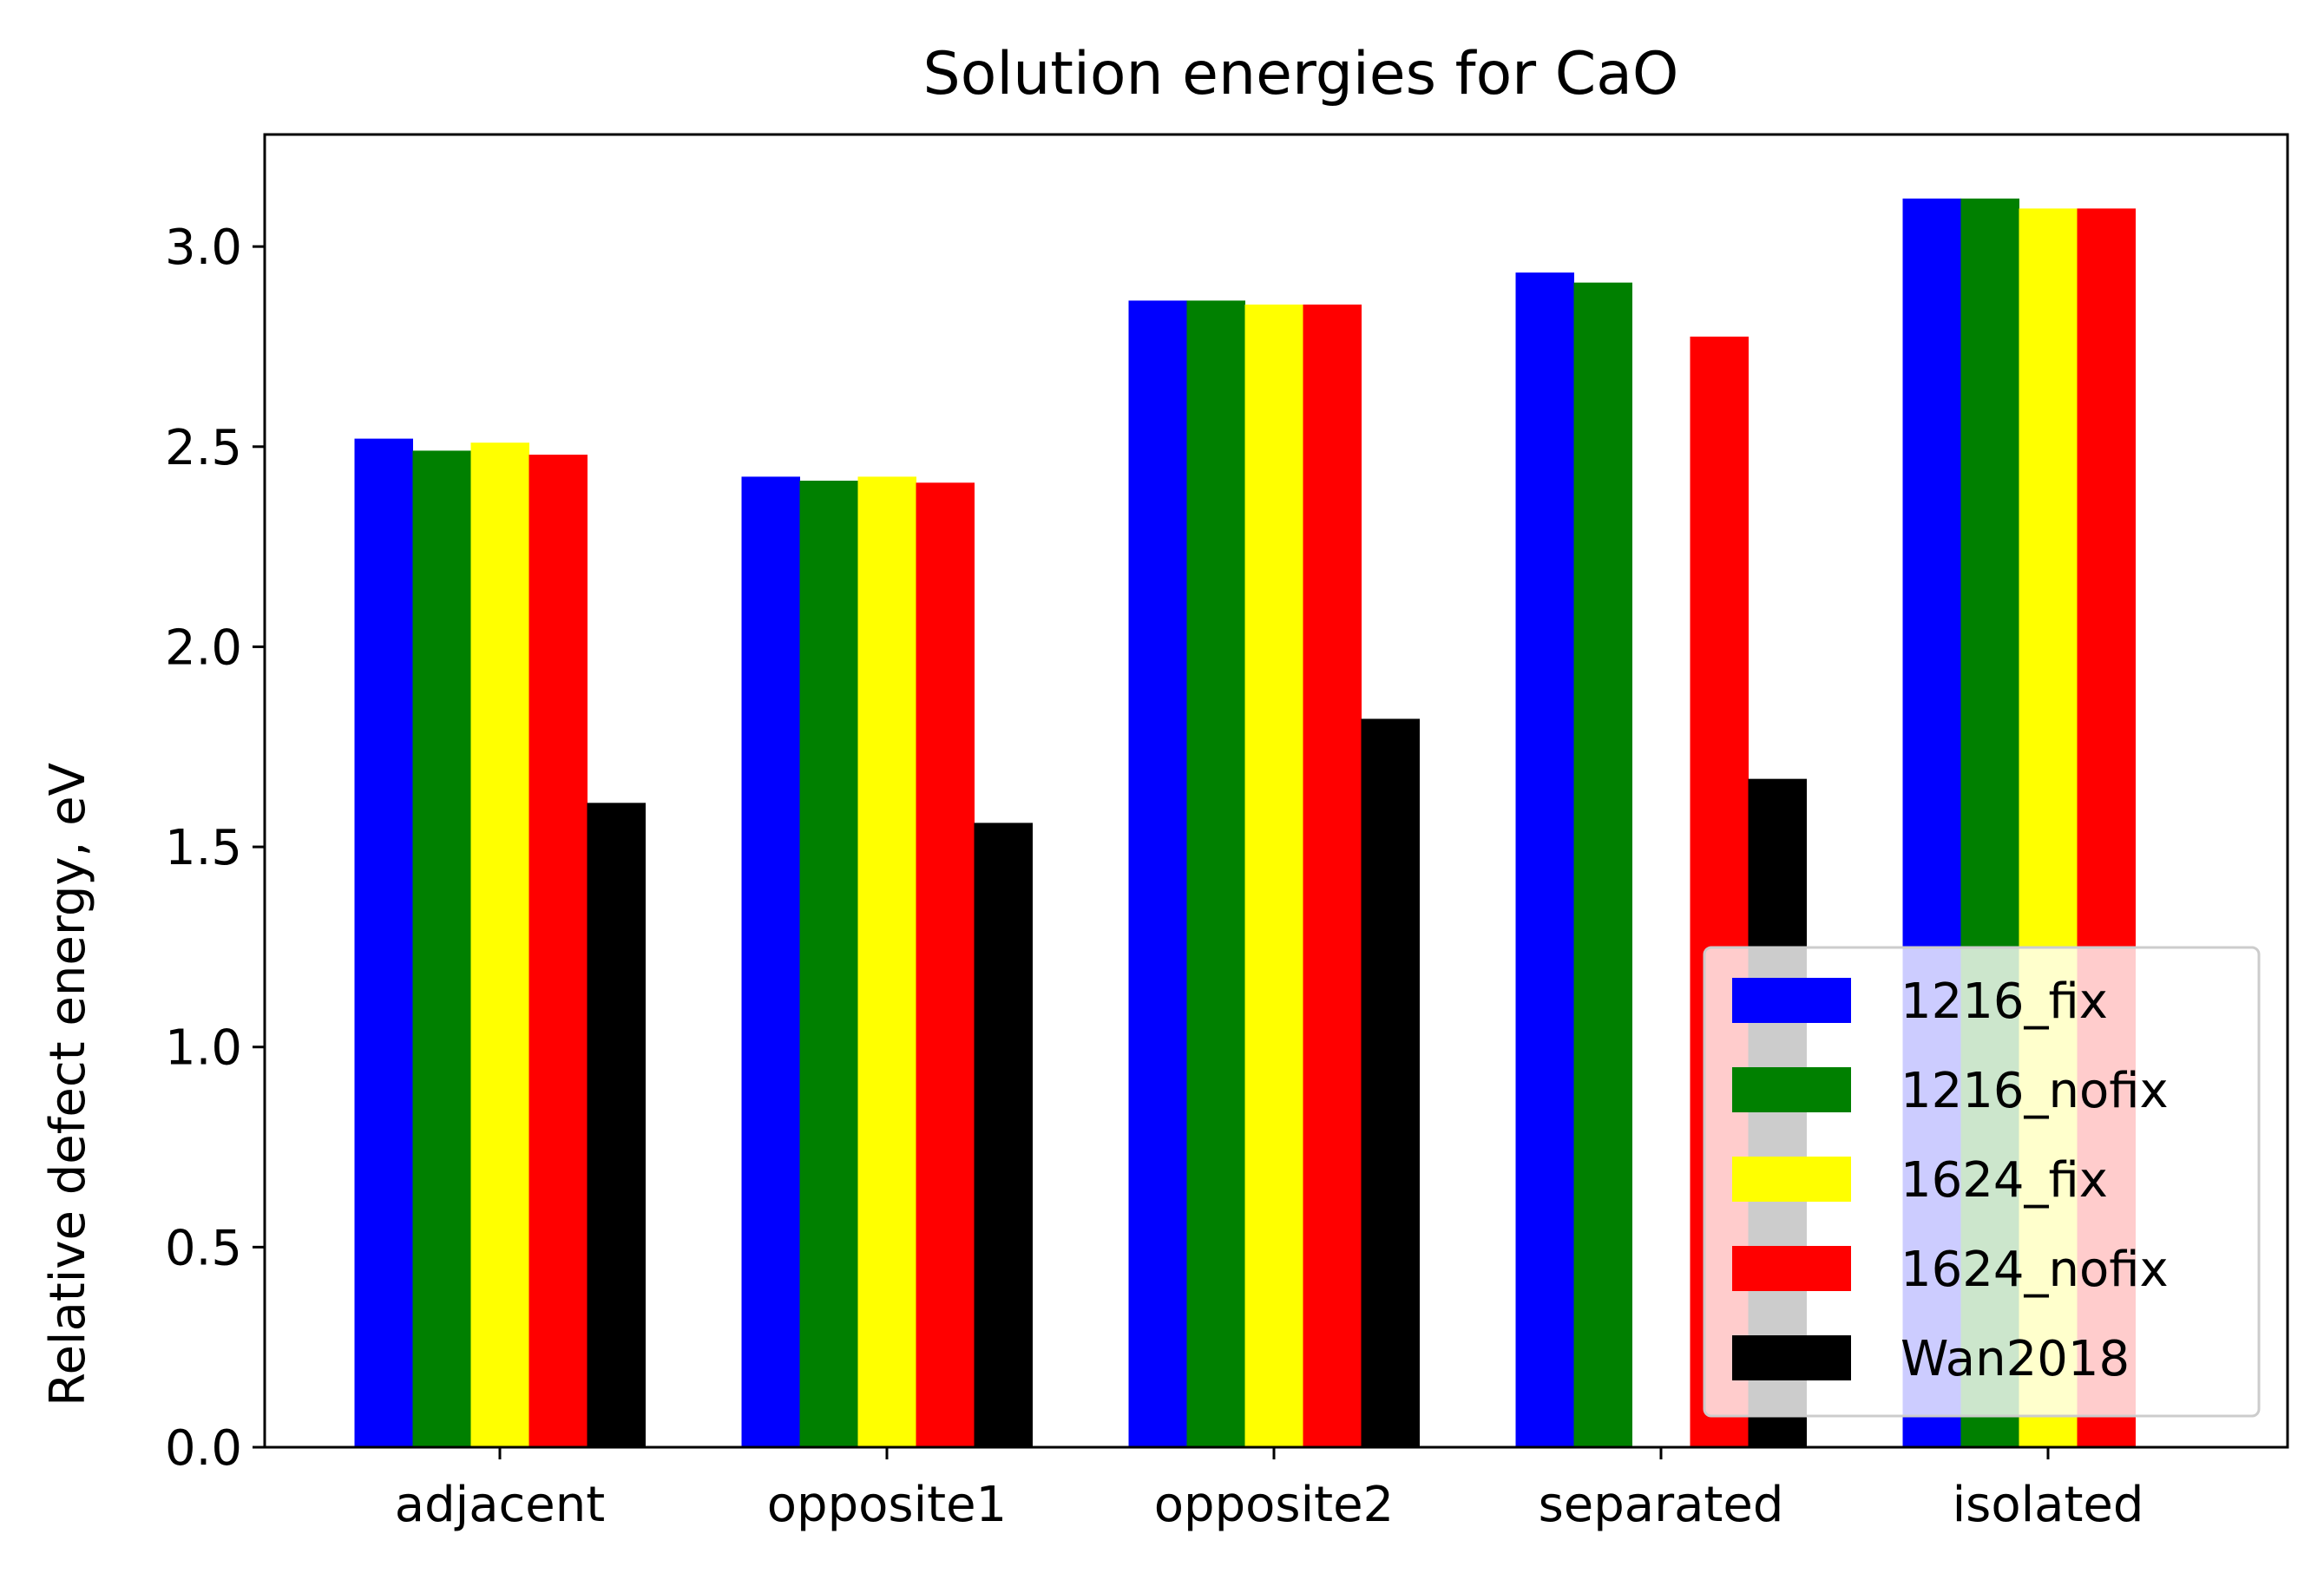  Describe the element at coordinates (203, 1048) in the screenshot. I see `y-tick-label: 1.0` at that location.